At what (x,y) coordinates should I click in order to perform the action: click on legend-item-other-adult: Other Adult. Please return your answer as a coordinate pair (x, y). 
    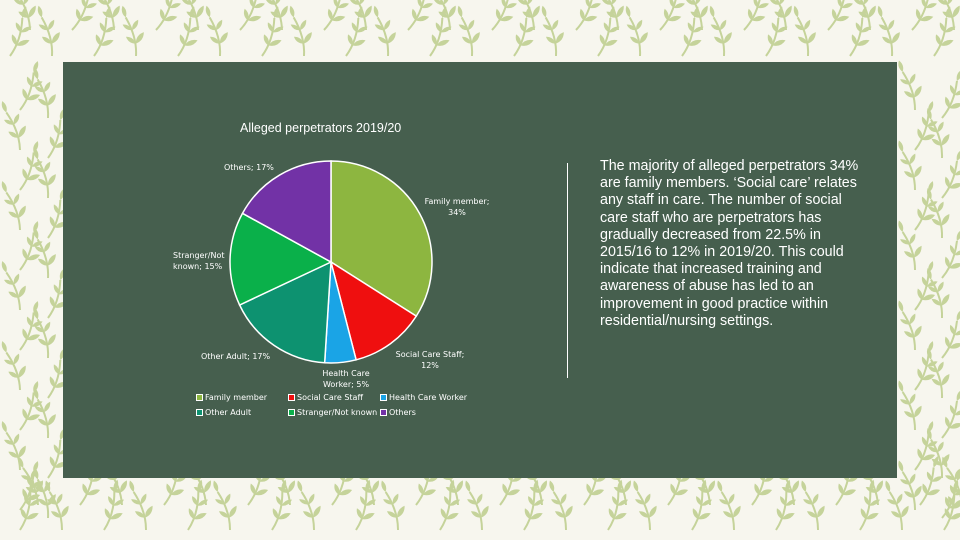
    Looking at the image, I should click on (223, 412).